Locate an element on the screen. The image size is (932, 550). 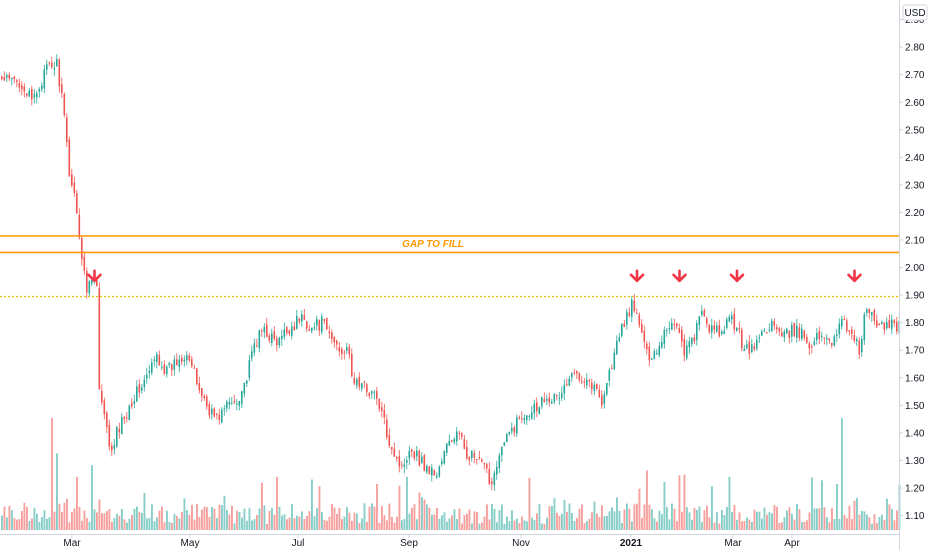
currency-box is located at coordinates (915, 12).